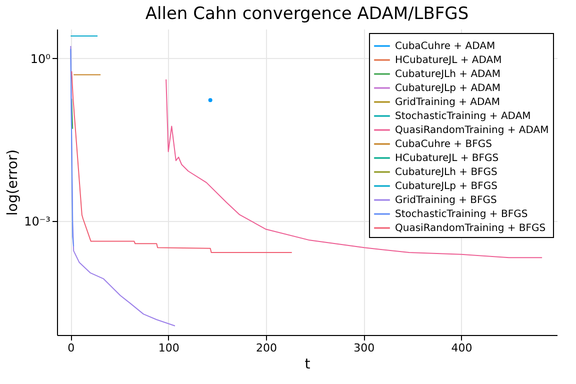 The height and width of the screenshot is (384, 576). Describe the element at coordinates (40, 59) in the screenshot. I see `y-tick-label: 10⁰` at that location.